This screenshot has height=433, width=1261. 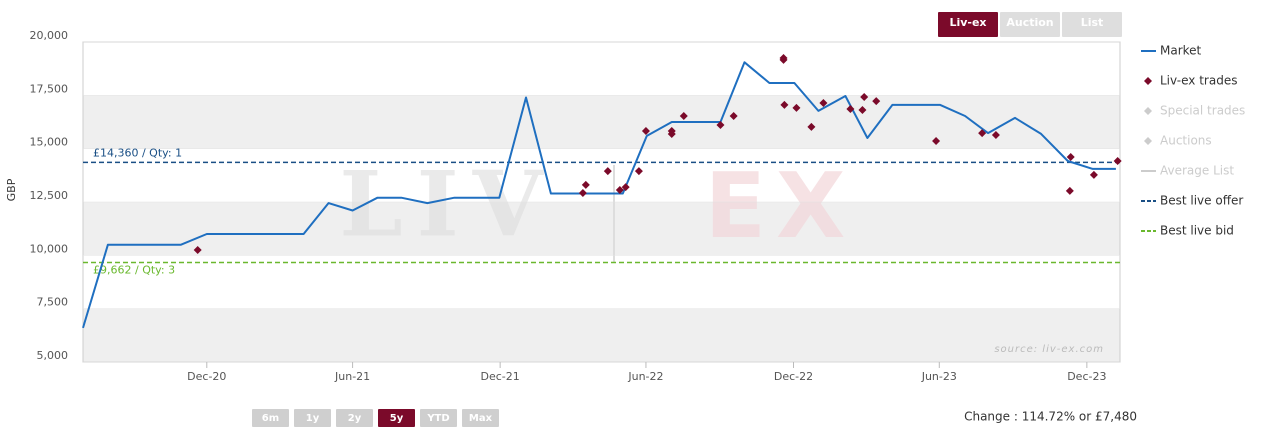 What do you see at coordinates (1198, 81) in the screenshot?
I see `legend-label: Liv-ex trades` at bounding box center [1198, 81].